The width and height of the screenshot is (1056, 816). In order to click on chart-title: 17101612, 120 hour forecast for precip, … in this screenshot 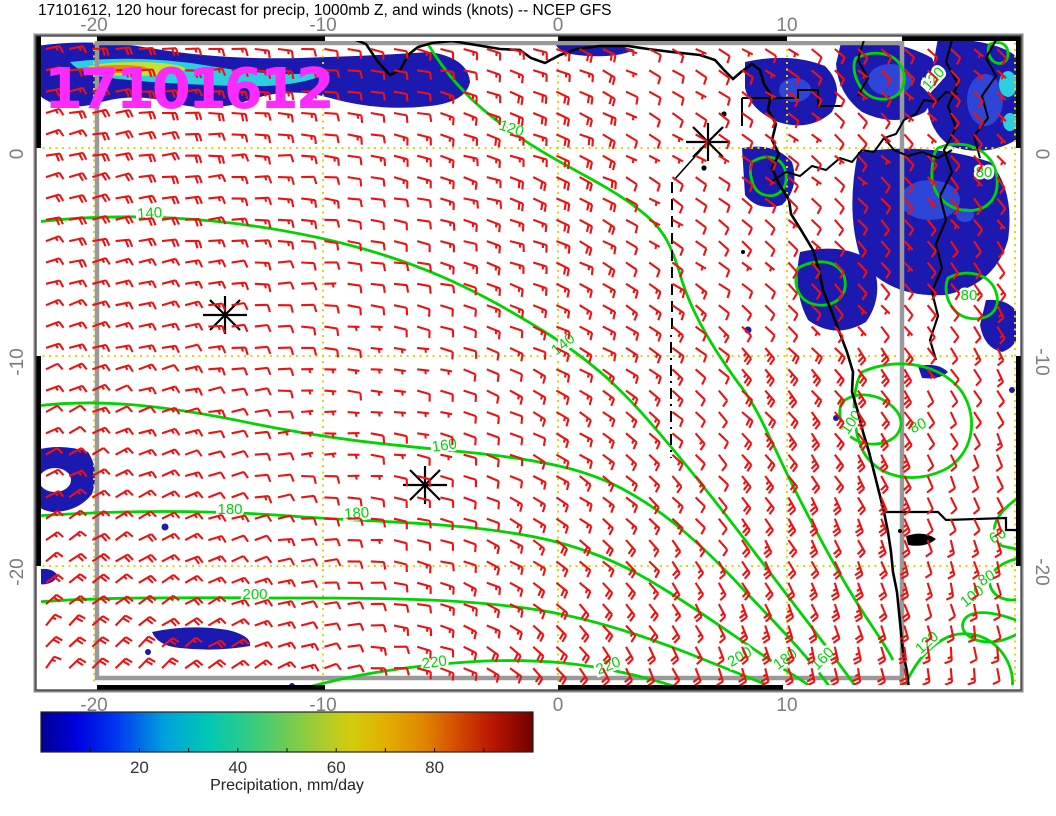, I will do `click(325, 10)`.